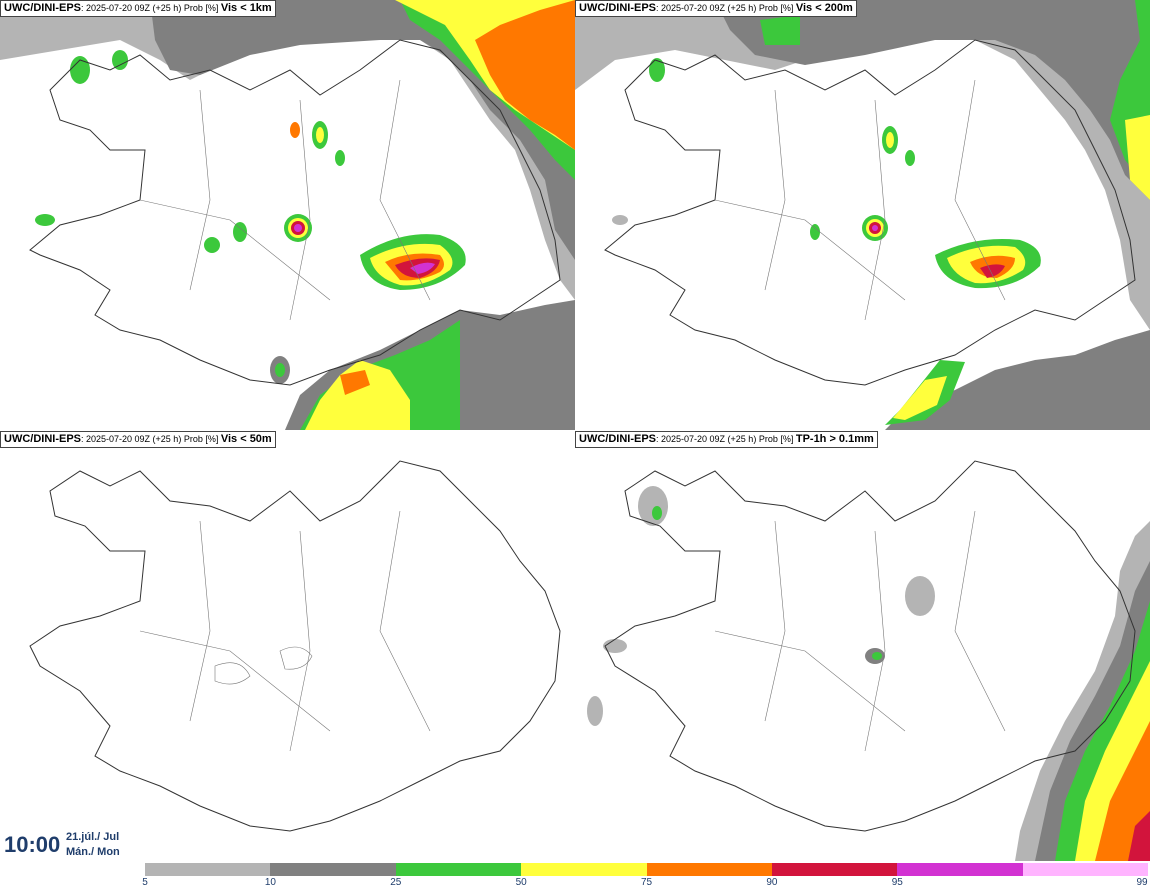 The width and height of the screenshot is (1150, 891). I want to click on valid-time-hour: 10:00, so click(32, 844).